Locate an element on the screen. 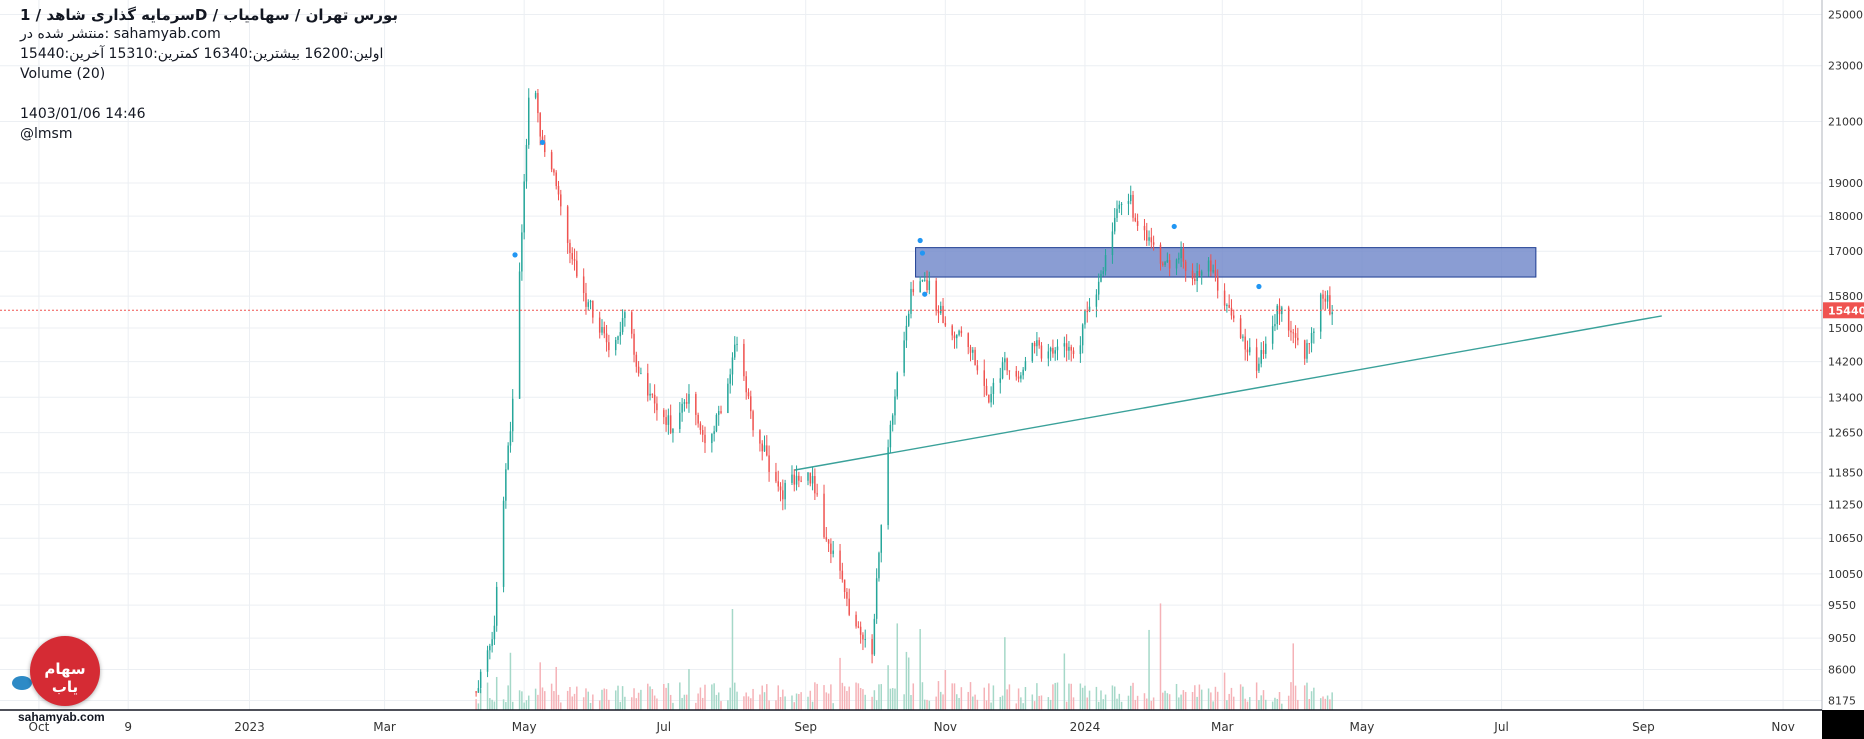 Image resolution: width=1864 pixels, height=739 pixels. event-dot is located at coordinates (925, 294).